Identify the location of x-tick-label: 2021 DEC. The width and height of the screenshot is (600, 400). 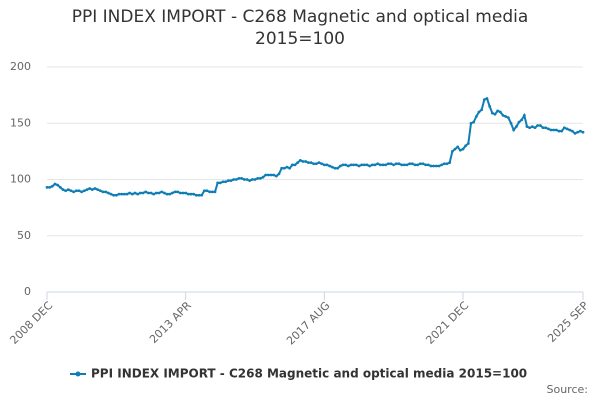
(447, 323).